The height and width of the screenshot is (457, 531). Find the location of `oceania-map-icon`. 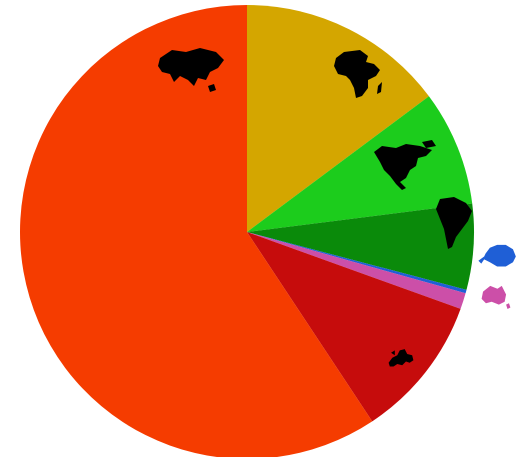

oceania-map-icon is located at coordinates (496, 297).